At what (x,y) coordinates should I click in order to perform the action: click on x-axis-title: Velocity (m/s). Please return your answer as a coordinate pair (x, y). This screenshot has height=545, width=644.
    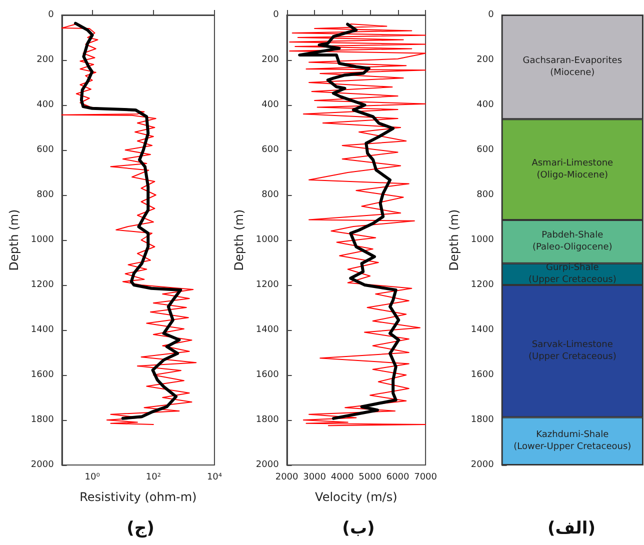
    Looking at the image, I should click on (356, 497).